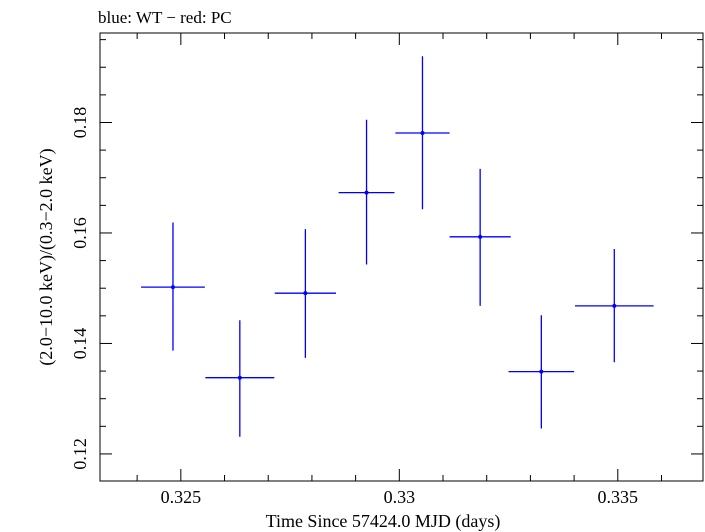  Describe the element at coordinates (80, 344) in the screenshot. I see `y-tick-label: 0.14` at that location.